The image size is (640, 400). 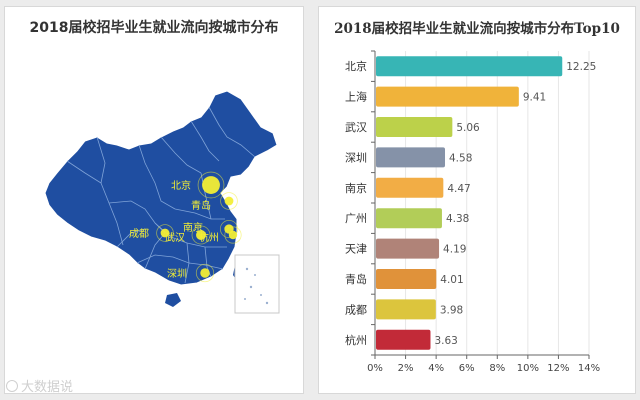 What do you see at coordinates (454, 250) in the screenshot?
I see `bar-value-label: 4.19` at bounding box center [454, 250].